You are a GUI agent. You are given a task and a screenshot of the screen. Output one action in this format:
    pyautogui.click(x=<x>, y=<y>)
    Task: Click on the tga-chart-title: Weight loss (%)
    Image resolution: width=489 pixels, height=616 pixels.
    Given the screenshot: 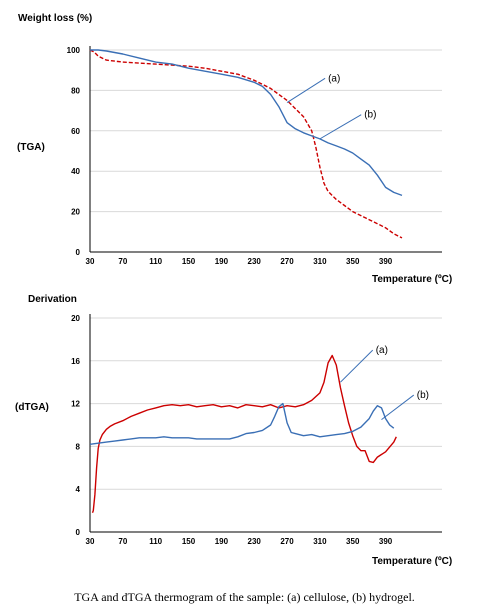 What is the action you would take?
    pyautogui.click(x=55, y=18)
    